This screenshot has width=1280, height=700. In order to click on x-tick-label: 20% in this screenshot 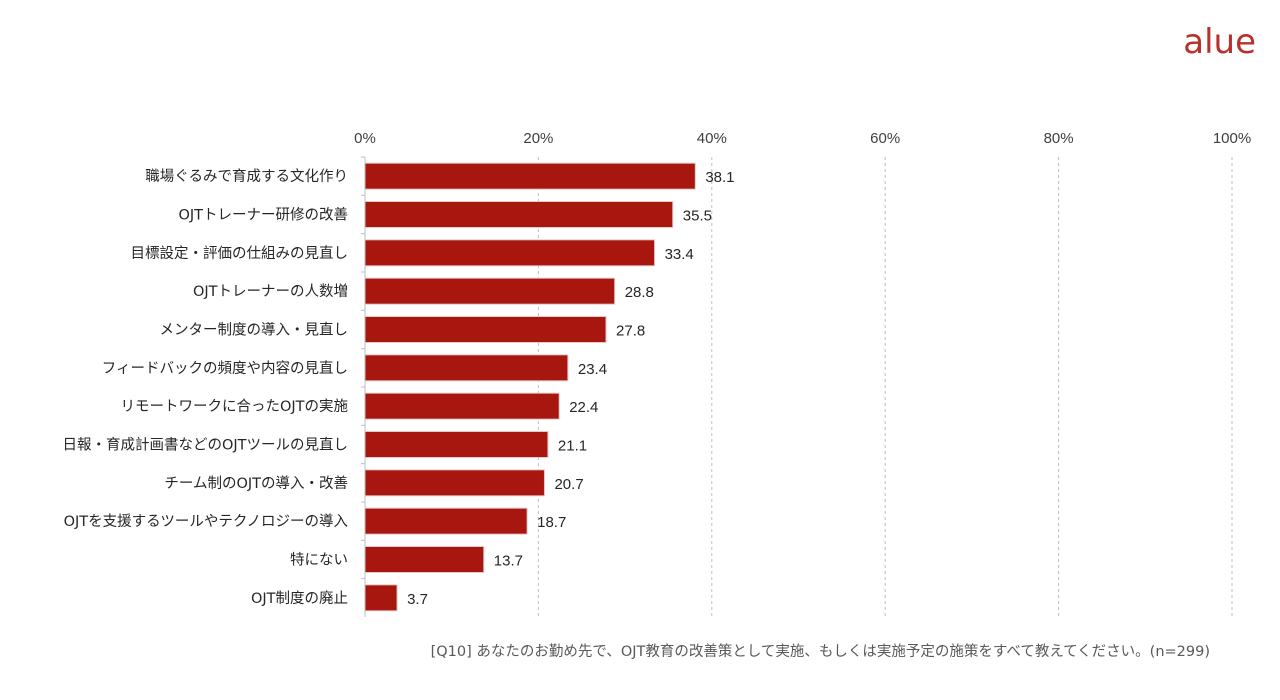, I will do `click(538, 138)`.